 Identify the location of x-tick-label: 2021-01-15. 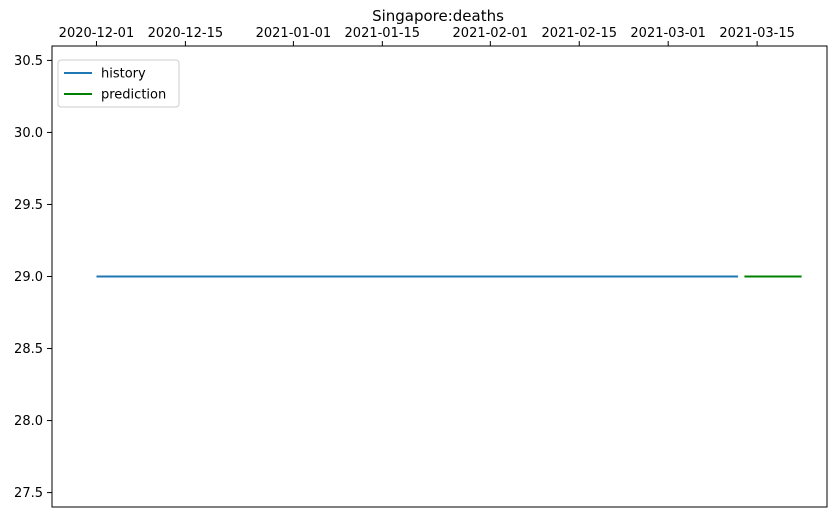
(383, 33).